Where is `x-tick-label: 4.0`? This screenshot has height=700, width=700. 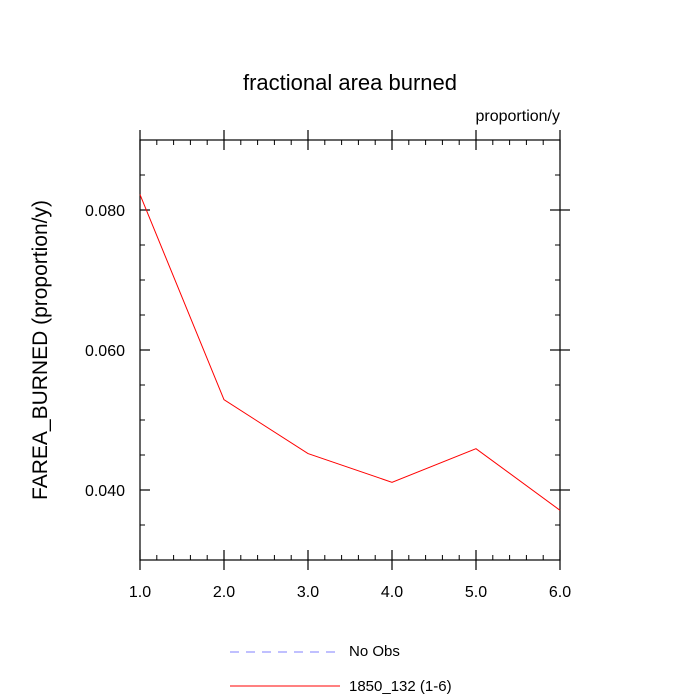
x-tick-label: 4.0 is located at coordinates (392, 592).